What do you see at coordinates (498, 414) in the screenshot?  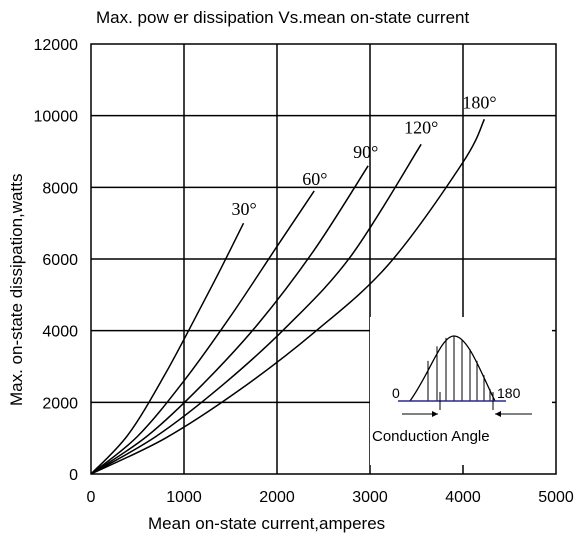 I see `inset-right-arrowhead` at bounding box center [498, 414].